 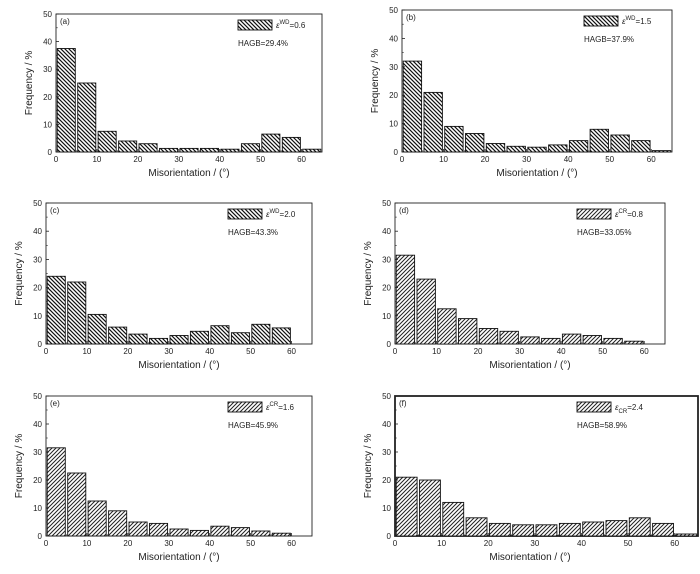 What do you see at coordinates (65, 21) in the screenshot?
I see `panel-label: (a)` at bounding box center [65, 21].